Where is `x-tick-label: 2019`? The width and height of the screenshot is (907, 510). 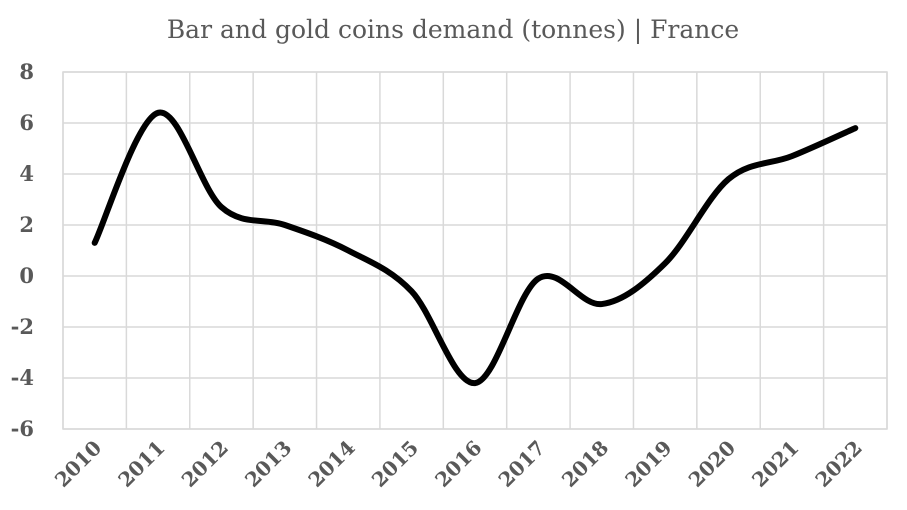 x-tick-label: 2019 is located at coordinates (648, 464).